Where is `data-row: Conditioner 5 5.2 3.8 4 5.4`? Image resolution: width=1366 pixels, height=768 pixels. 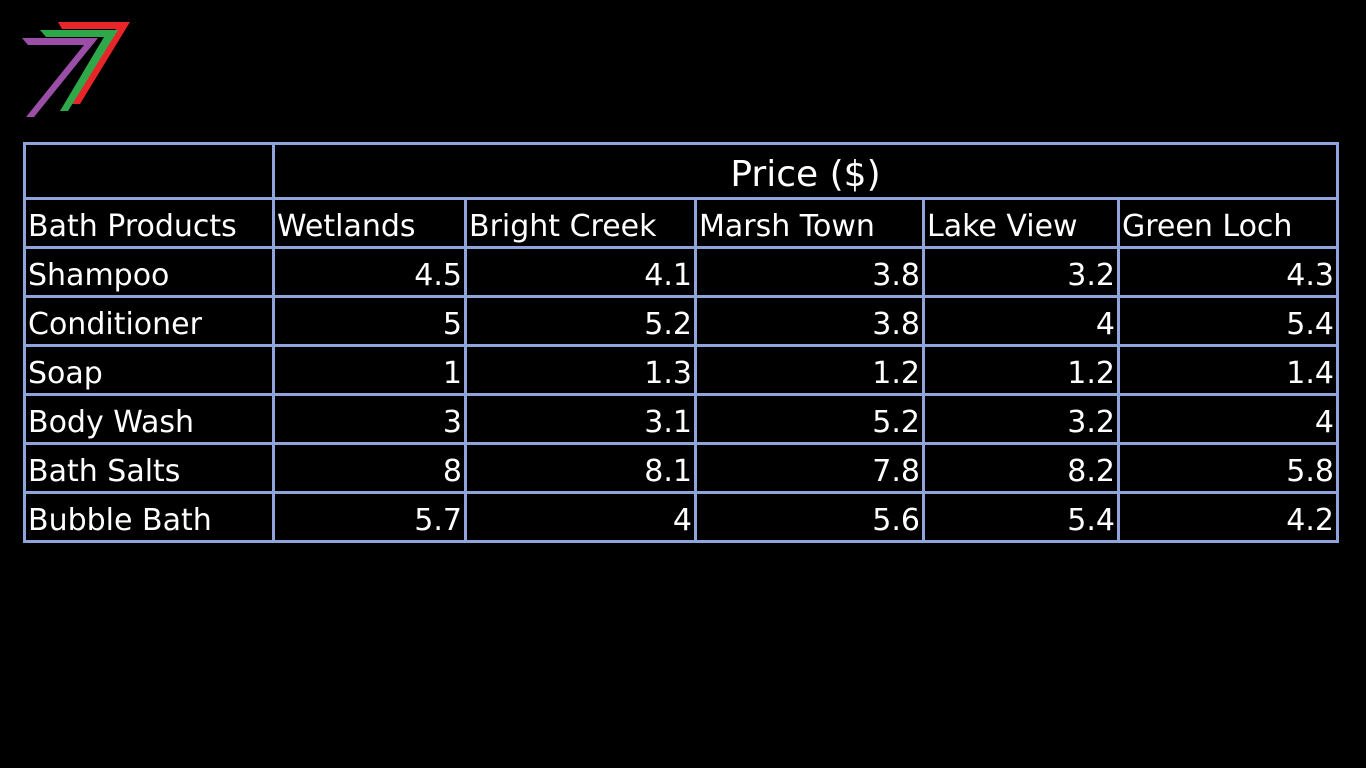
data-row: Conditioner 5 5.2 3.8 4 5.4 is located at coordinates (681, 321).